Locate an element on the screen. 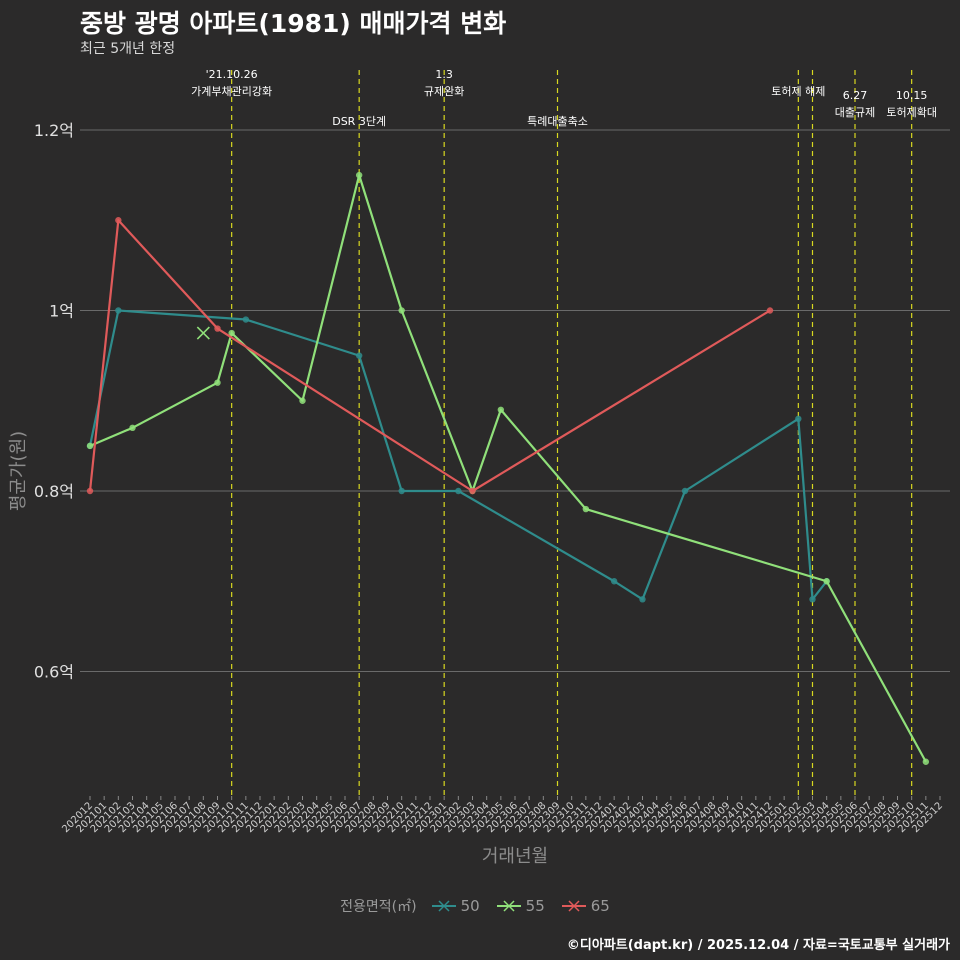 This screenshot has height=960, width=960. event-annotation: 1.3 is located at coordinates (444, 74).